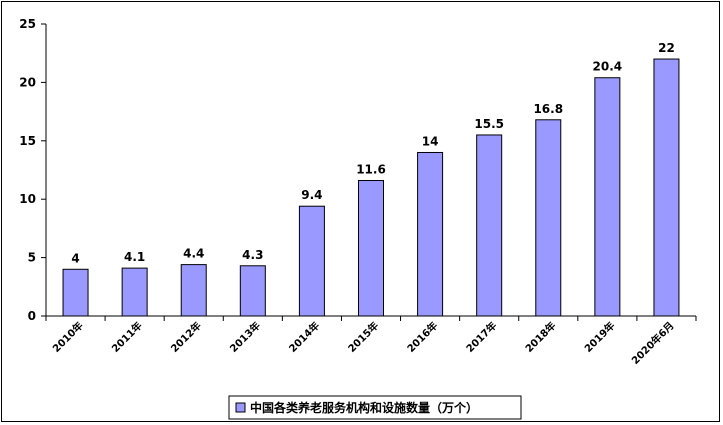 The width and height of the screenshot is (723, 425). I want to click on y-tick-label: 25, so click(27, 24).